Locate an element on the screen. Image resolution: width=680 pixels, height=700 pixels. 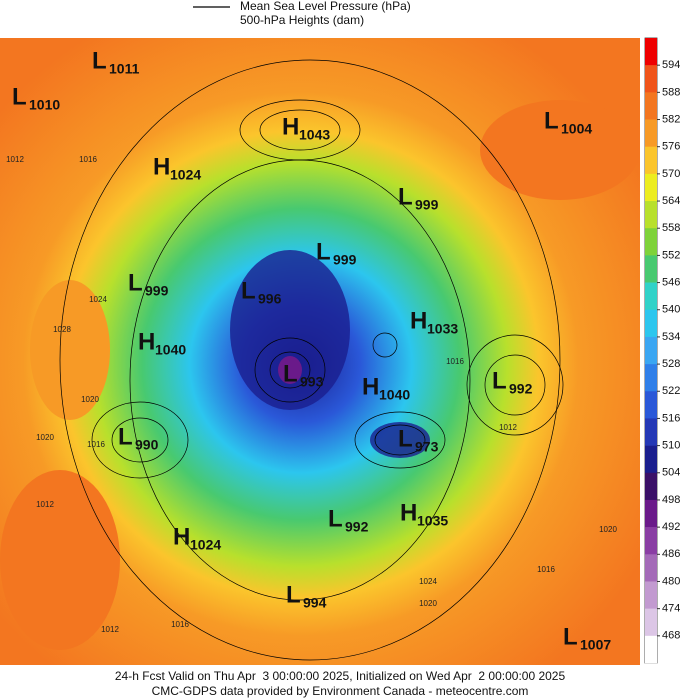
pressure-center-value: 1004 is located at coordinates (576, 129).